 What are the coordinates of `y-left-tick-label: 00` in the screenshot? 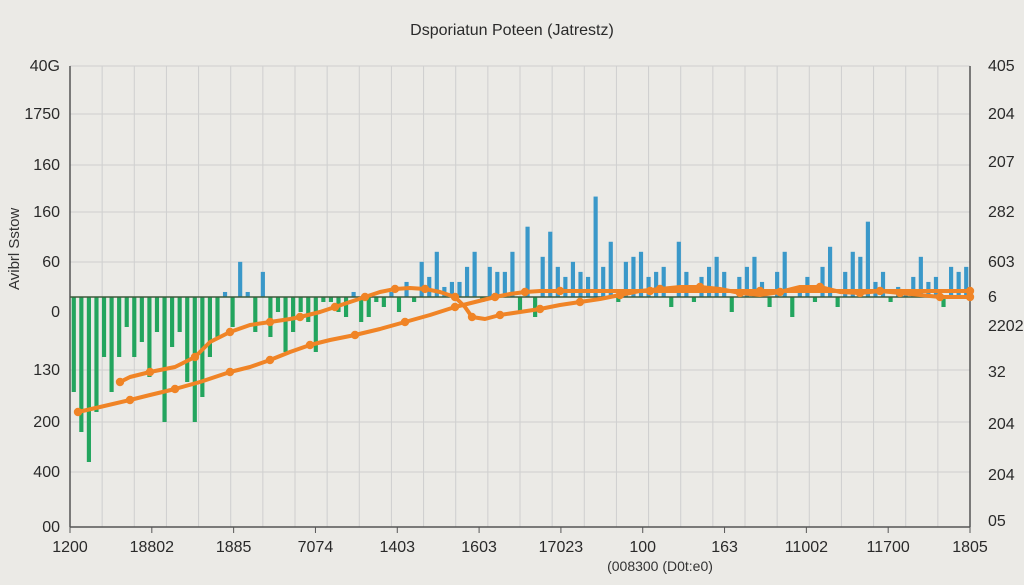 It's located at (51, 527).